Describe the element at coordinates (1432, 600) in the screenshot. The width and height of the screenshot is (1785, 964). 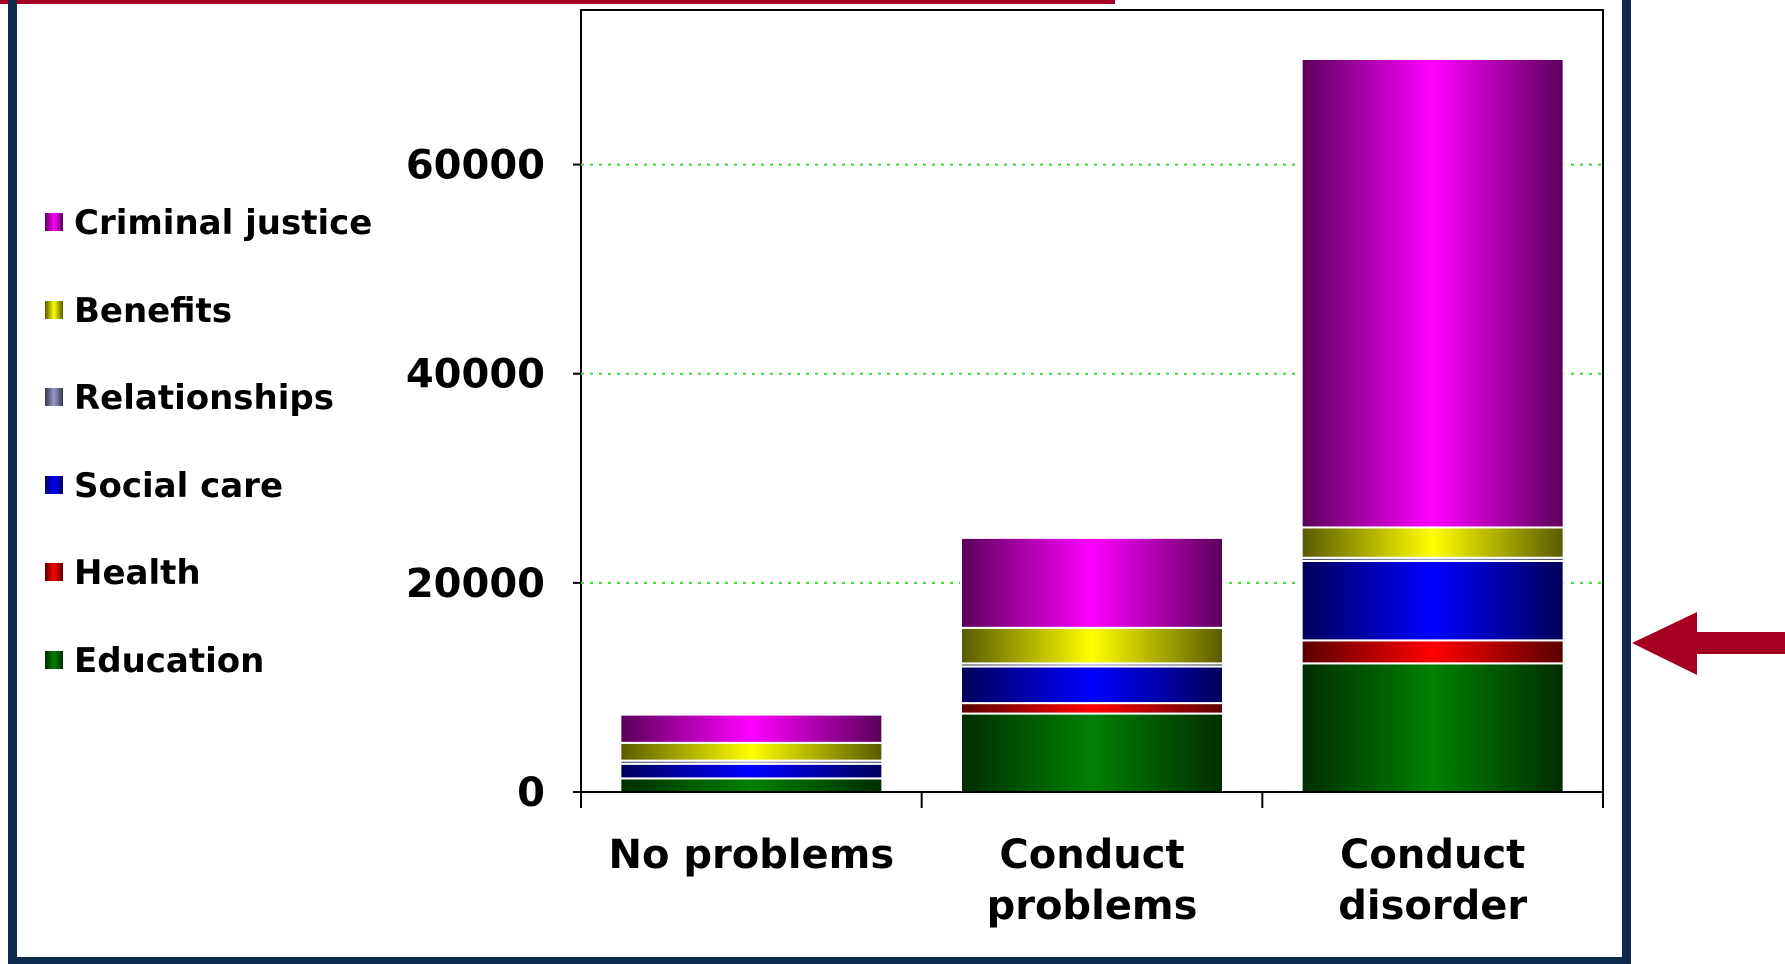
I see `bar-conduct-disorder-social-care` at that location.